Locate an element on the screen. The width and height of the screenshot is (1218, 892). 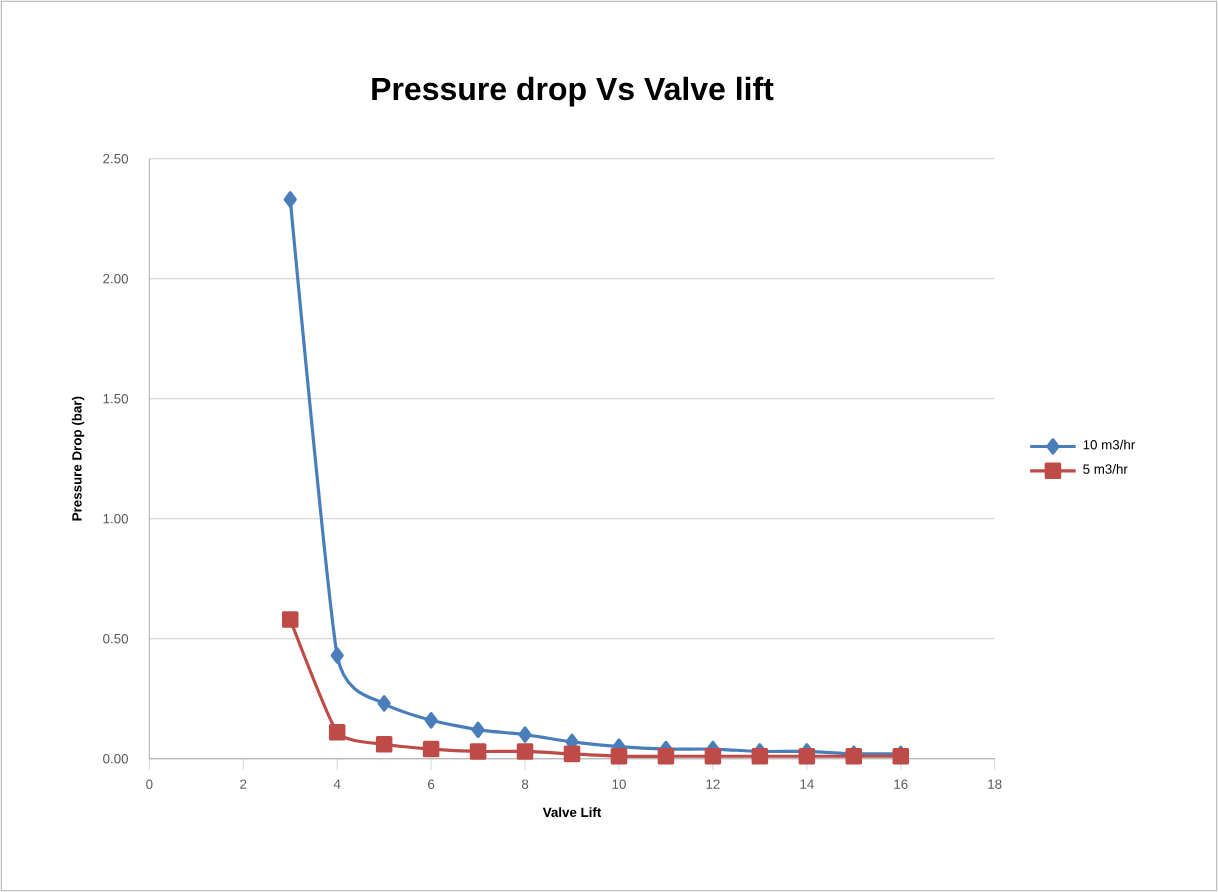
chart-title: Pressure drop Vs Valve lift is located at coordinates (573, 91).